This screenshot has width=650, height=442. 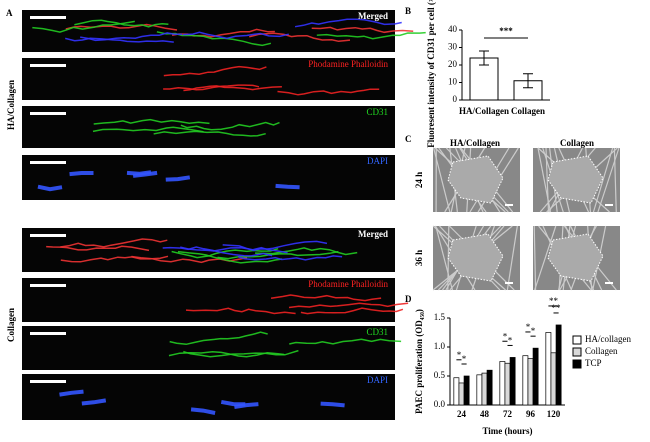 What do you see at coordinates (601, 351) in the screenshot?
I see `legend-label: Collagen` at bounding box center [601, 351].